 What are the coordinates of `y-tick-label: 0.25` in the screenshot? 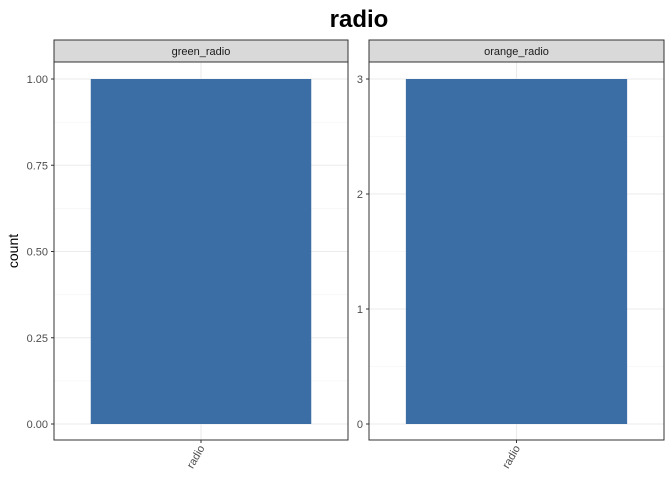 It's located at (37, 339).